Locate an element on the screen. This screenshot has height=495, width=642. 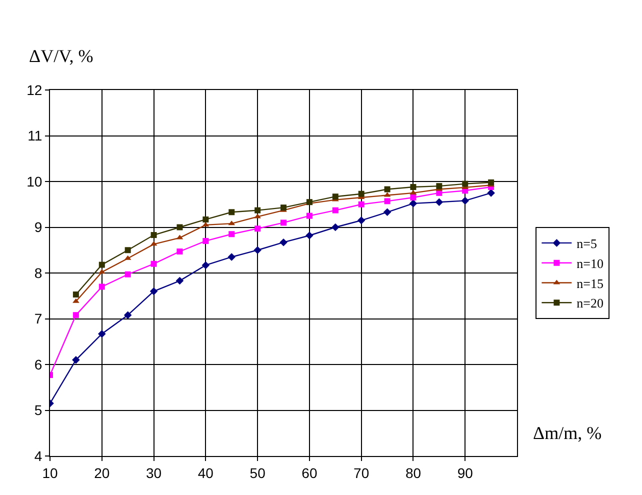
x-tick-label: 60 is located at coordinates (310, 472).